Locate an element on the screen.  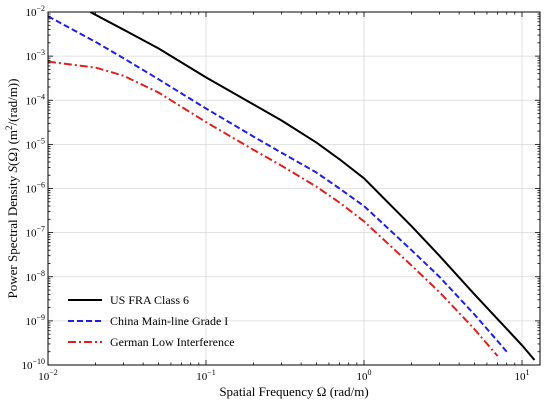
y-axis-title-suffix: /(rad/m)) is located at coordinates (12, 102).